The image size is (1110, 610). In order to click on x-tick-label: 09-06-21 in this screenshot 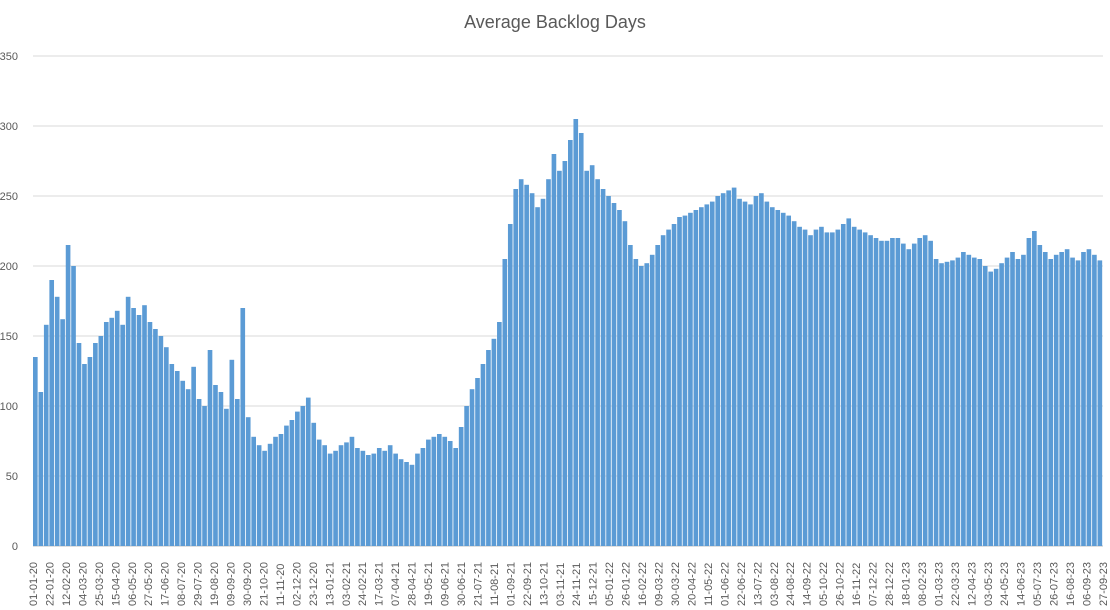, I will do `click(446, 584)`.